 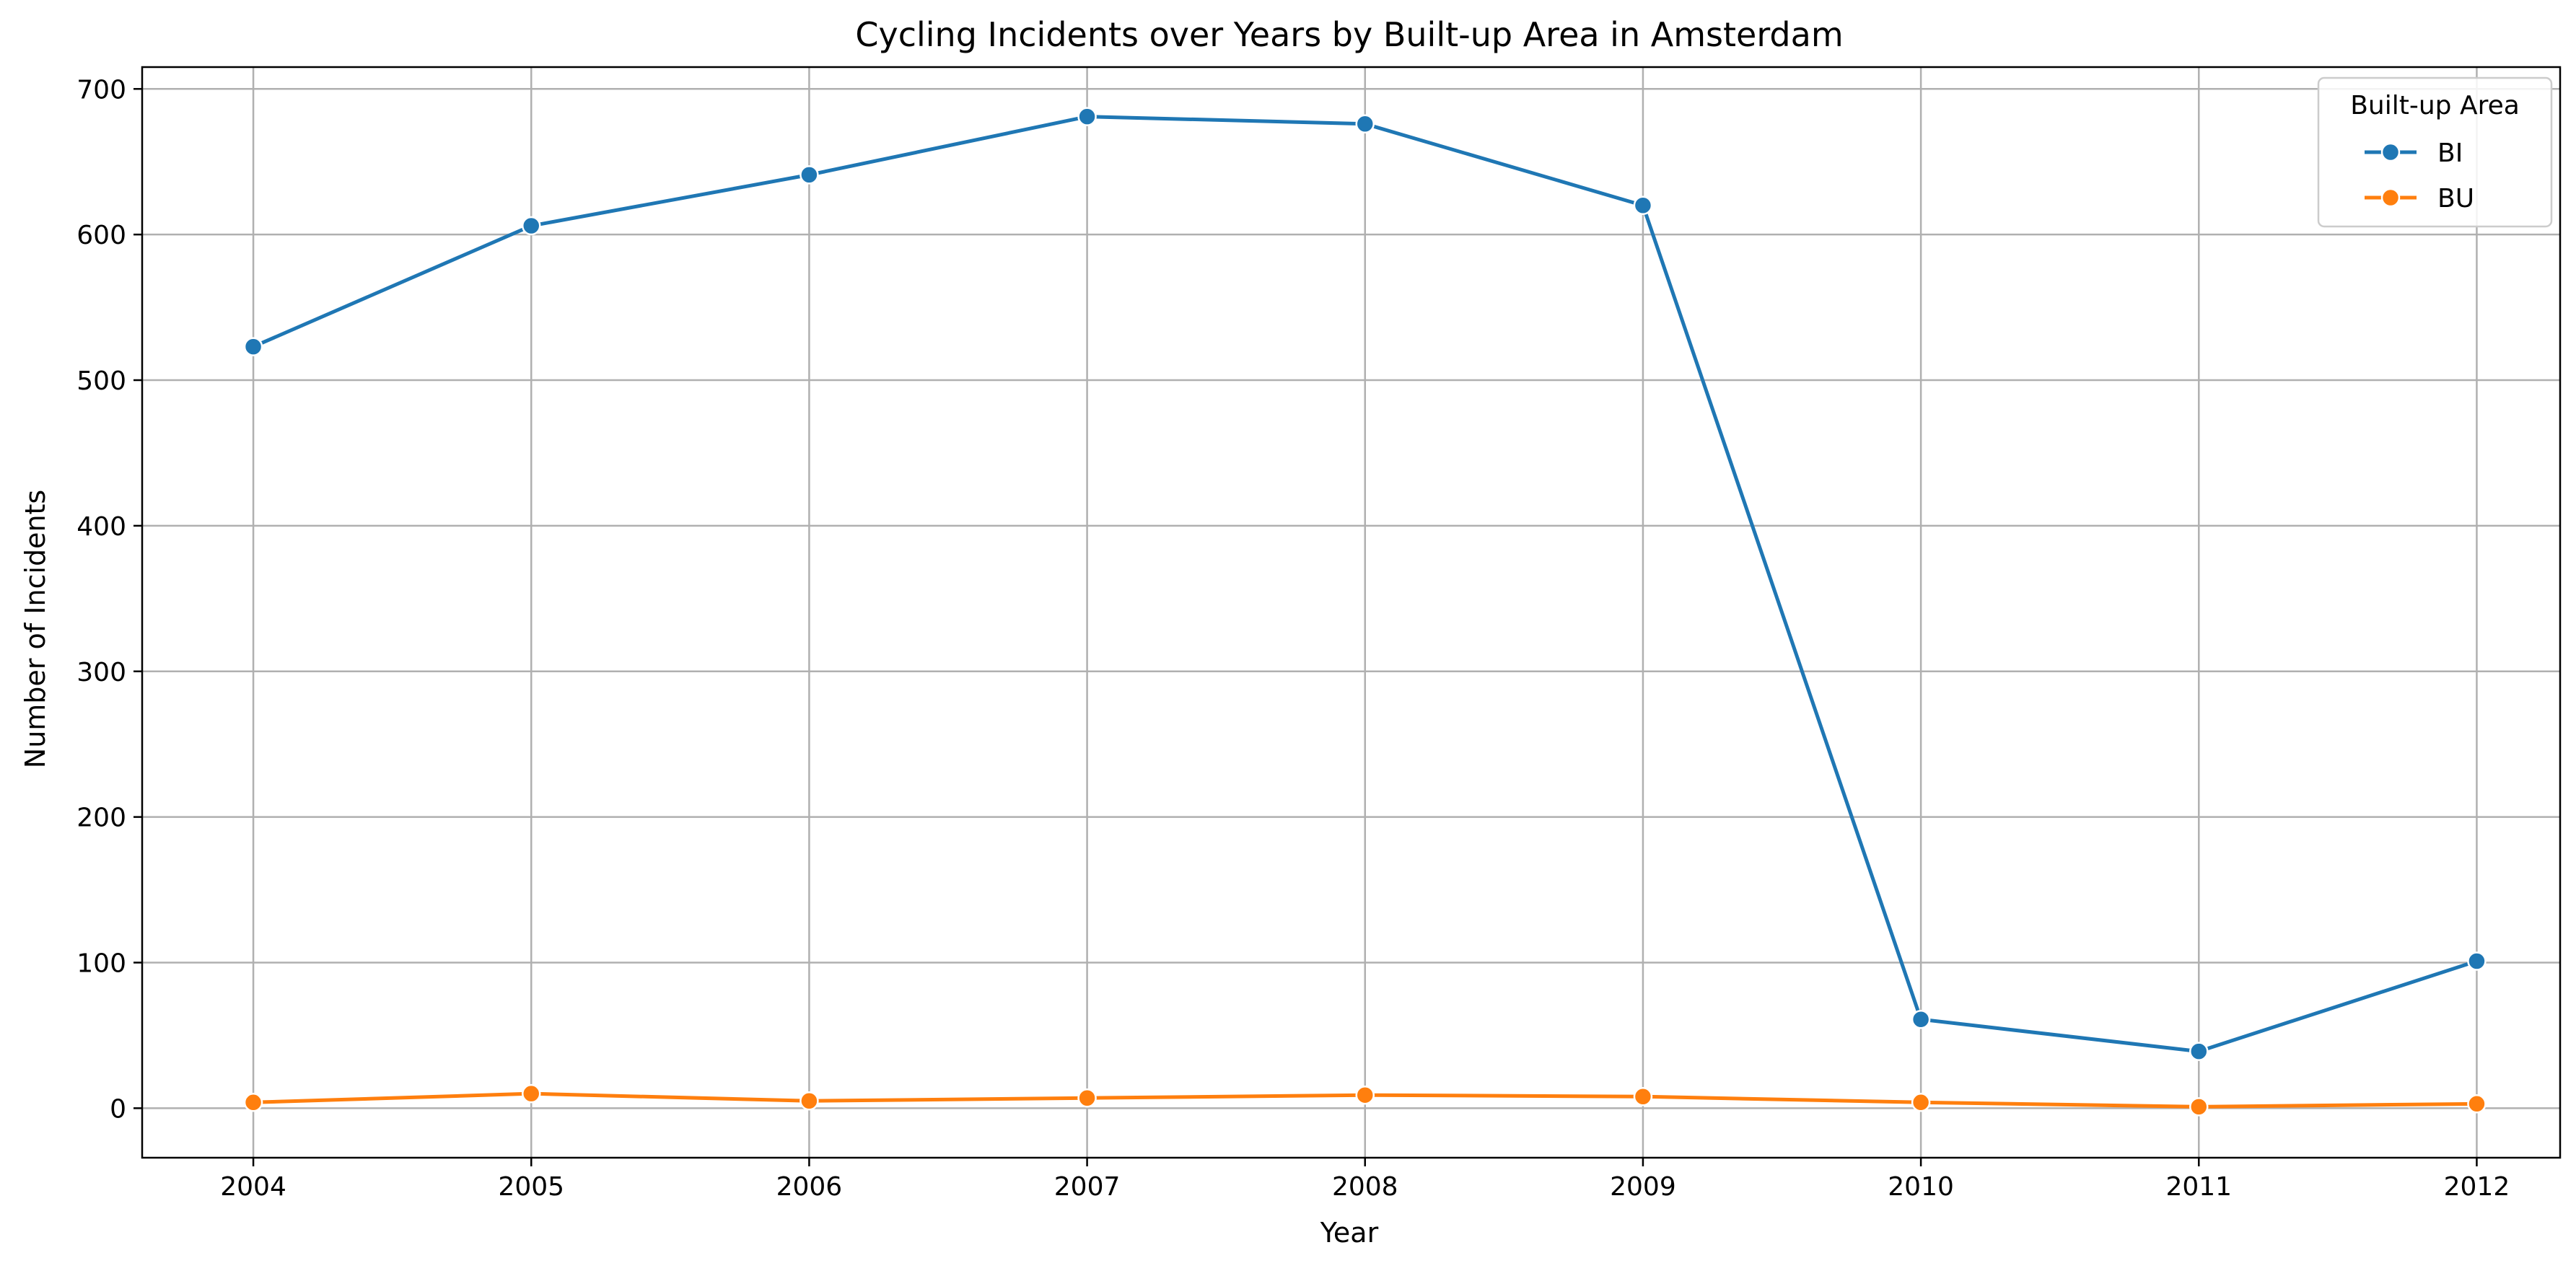 What do you see at coordinates (1087, 1187) in the screenshot?
I see `x-tick-label: 2007` at bounding box center [1087, 1187].